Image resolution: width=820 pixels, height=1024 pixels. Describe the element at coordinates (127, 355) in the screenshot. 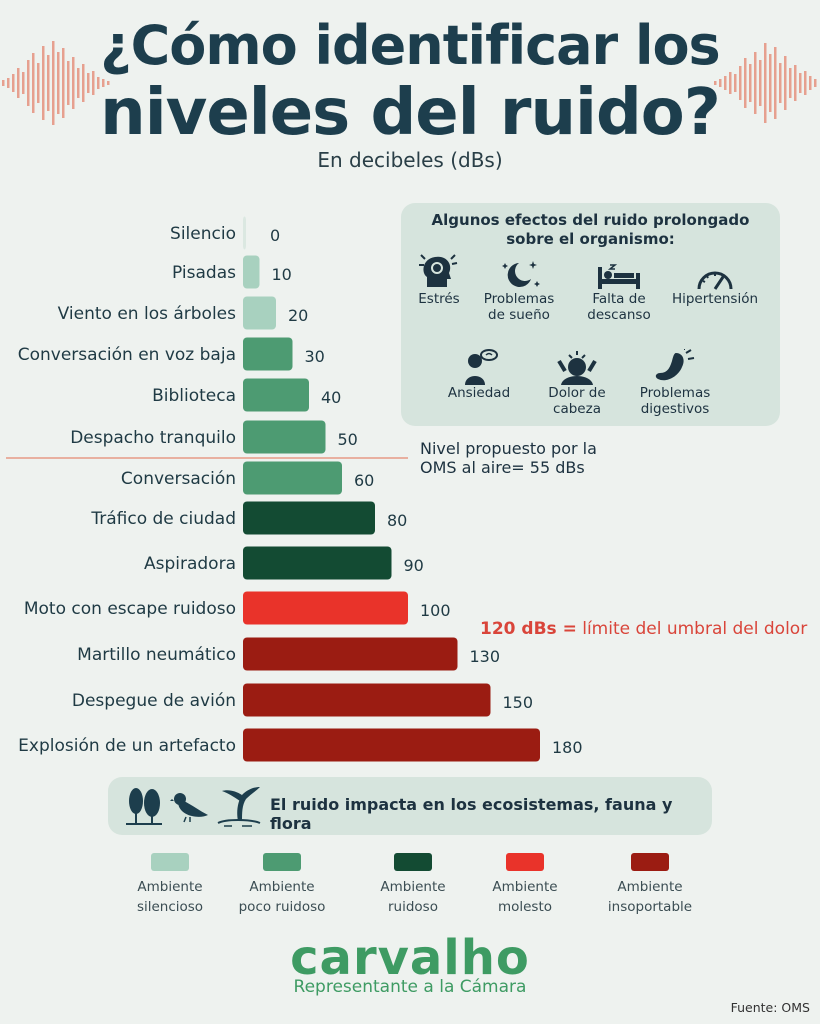

I see `category-label: Conversación en voz baja` at that location.